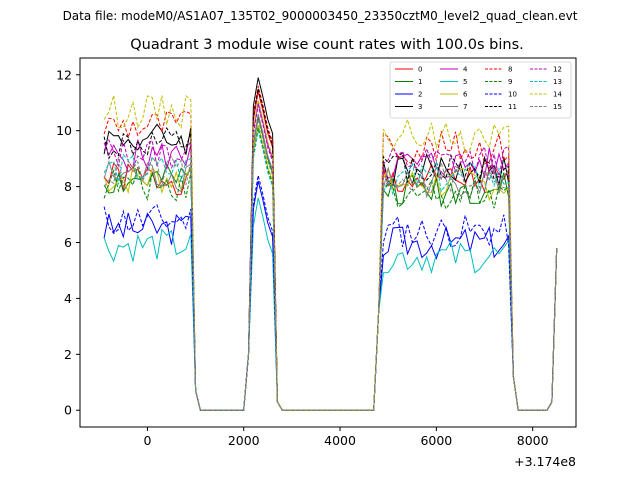 This screenshot has height=480, width=640. What do you see at coordinates (510, 82) in the screenshot?
I see `legend-label-9: 9` at bounding box center [510, 82].